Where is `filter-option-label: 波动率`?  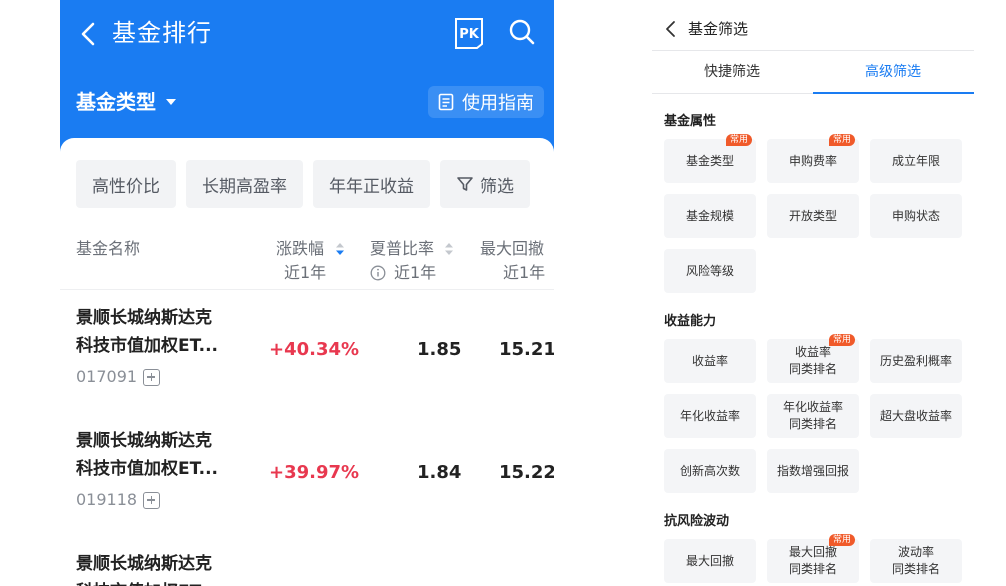 filter-option-label: 波动率 is located at coordinates (916, 552).